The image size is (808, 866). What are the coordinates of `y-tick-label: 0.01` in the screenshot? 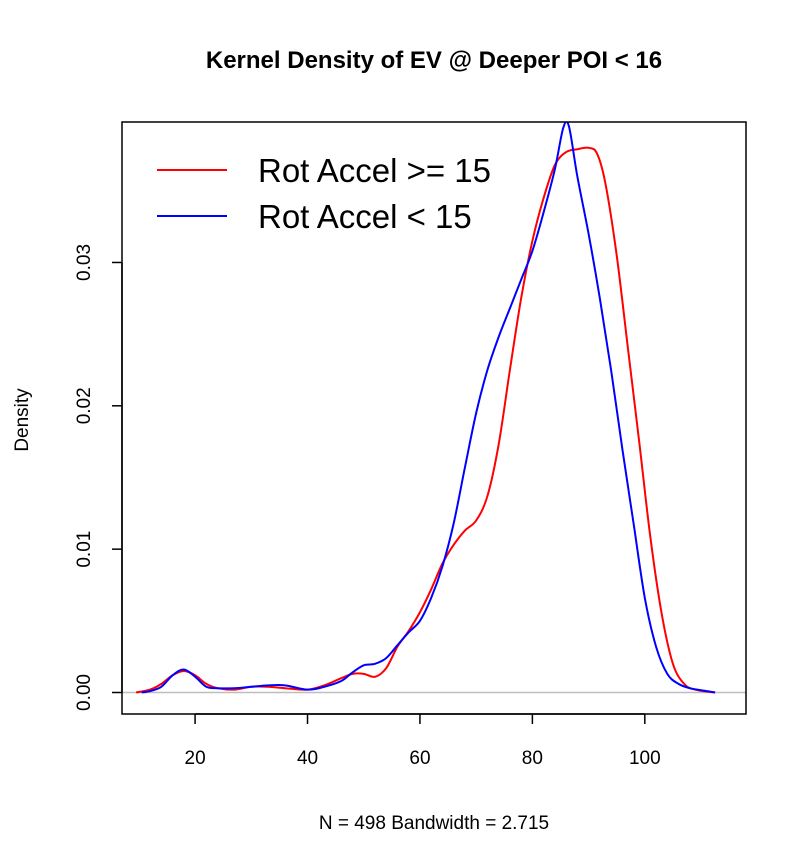 It's located at (84, 549).